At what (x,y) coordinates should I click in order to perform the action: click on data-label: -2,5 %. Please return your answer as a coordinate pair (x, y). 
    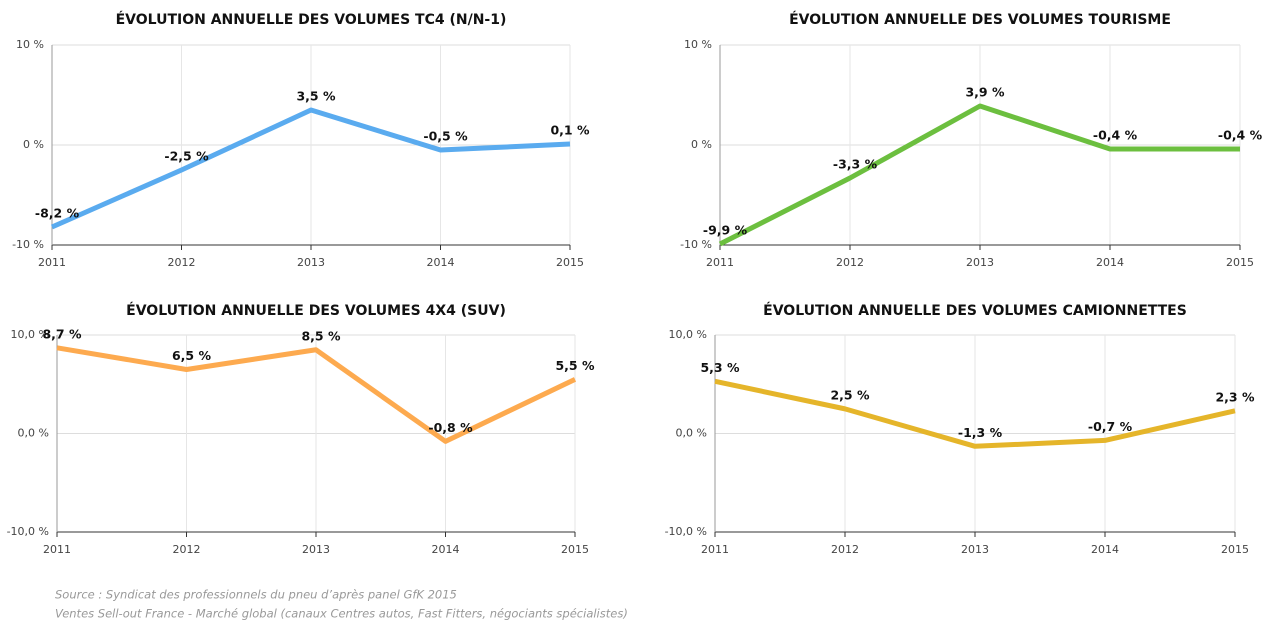
    Looking at the image, I should click on (186, 156).